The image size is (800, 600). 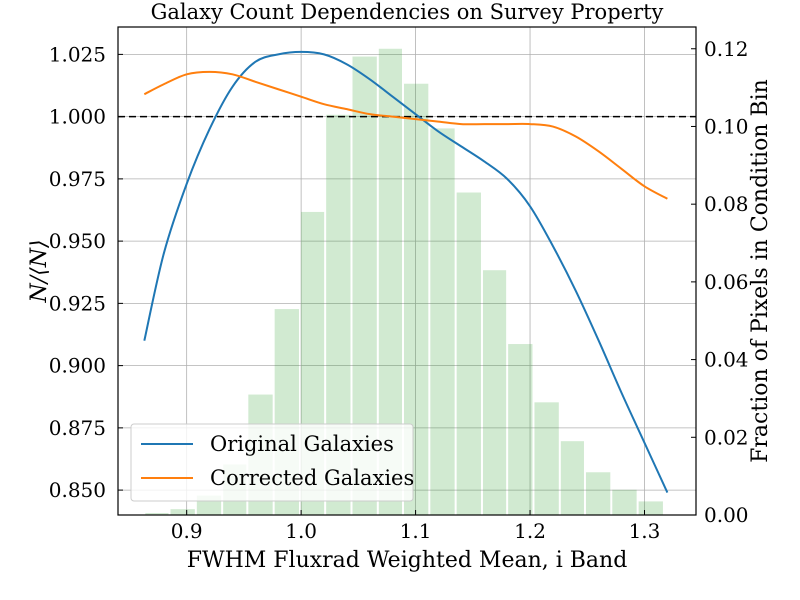 I want to click on y-tick-label: 1.000, so click(x=77, y=117).